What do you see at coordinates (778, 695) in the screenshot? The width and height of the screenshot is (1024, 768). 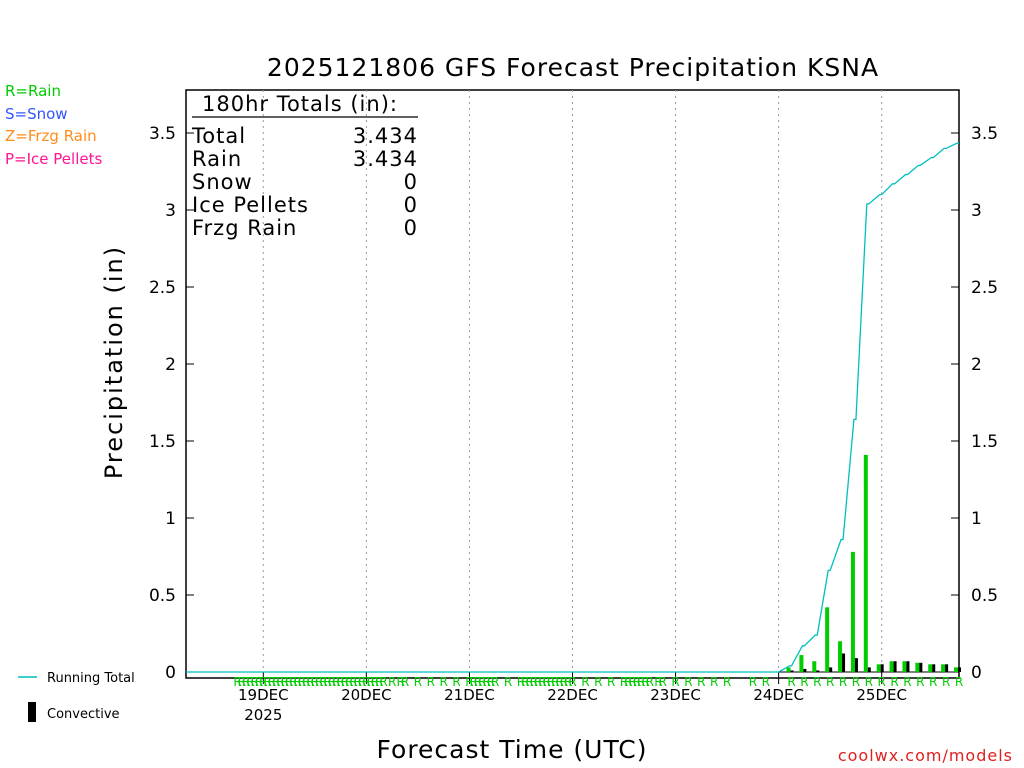 I see `x-tick-label: 24DEC` at bounding box center [778, 695].